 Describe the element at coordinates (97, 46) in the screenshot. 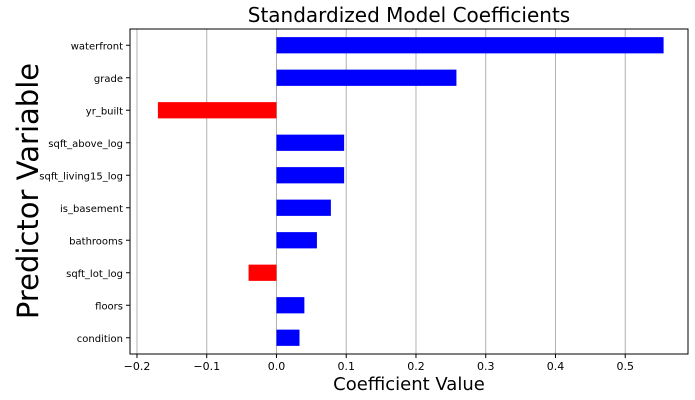

I see `y-tick-label: waterfront` at that location.